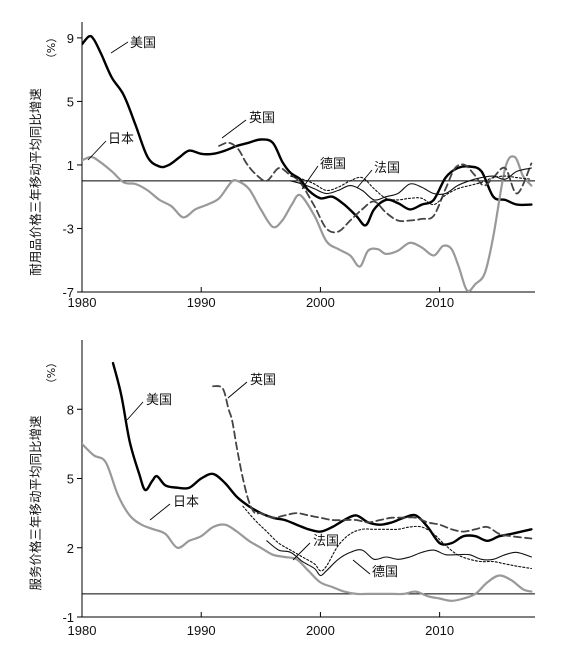  I want to click on y-axis-label: 服务价格三年移动平均同比增速, so click(35, 503).